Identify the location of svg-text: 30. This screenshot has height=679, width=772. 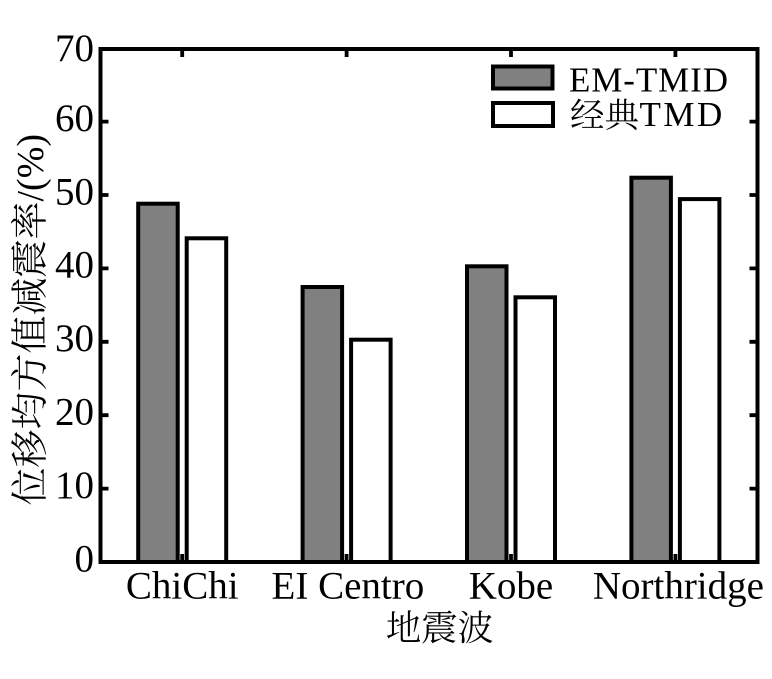
(74, 338).